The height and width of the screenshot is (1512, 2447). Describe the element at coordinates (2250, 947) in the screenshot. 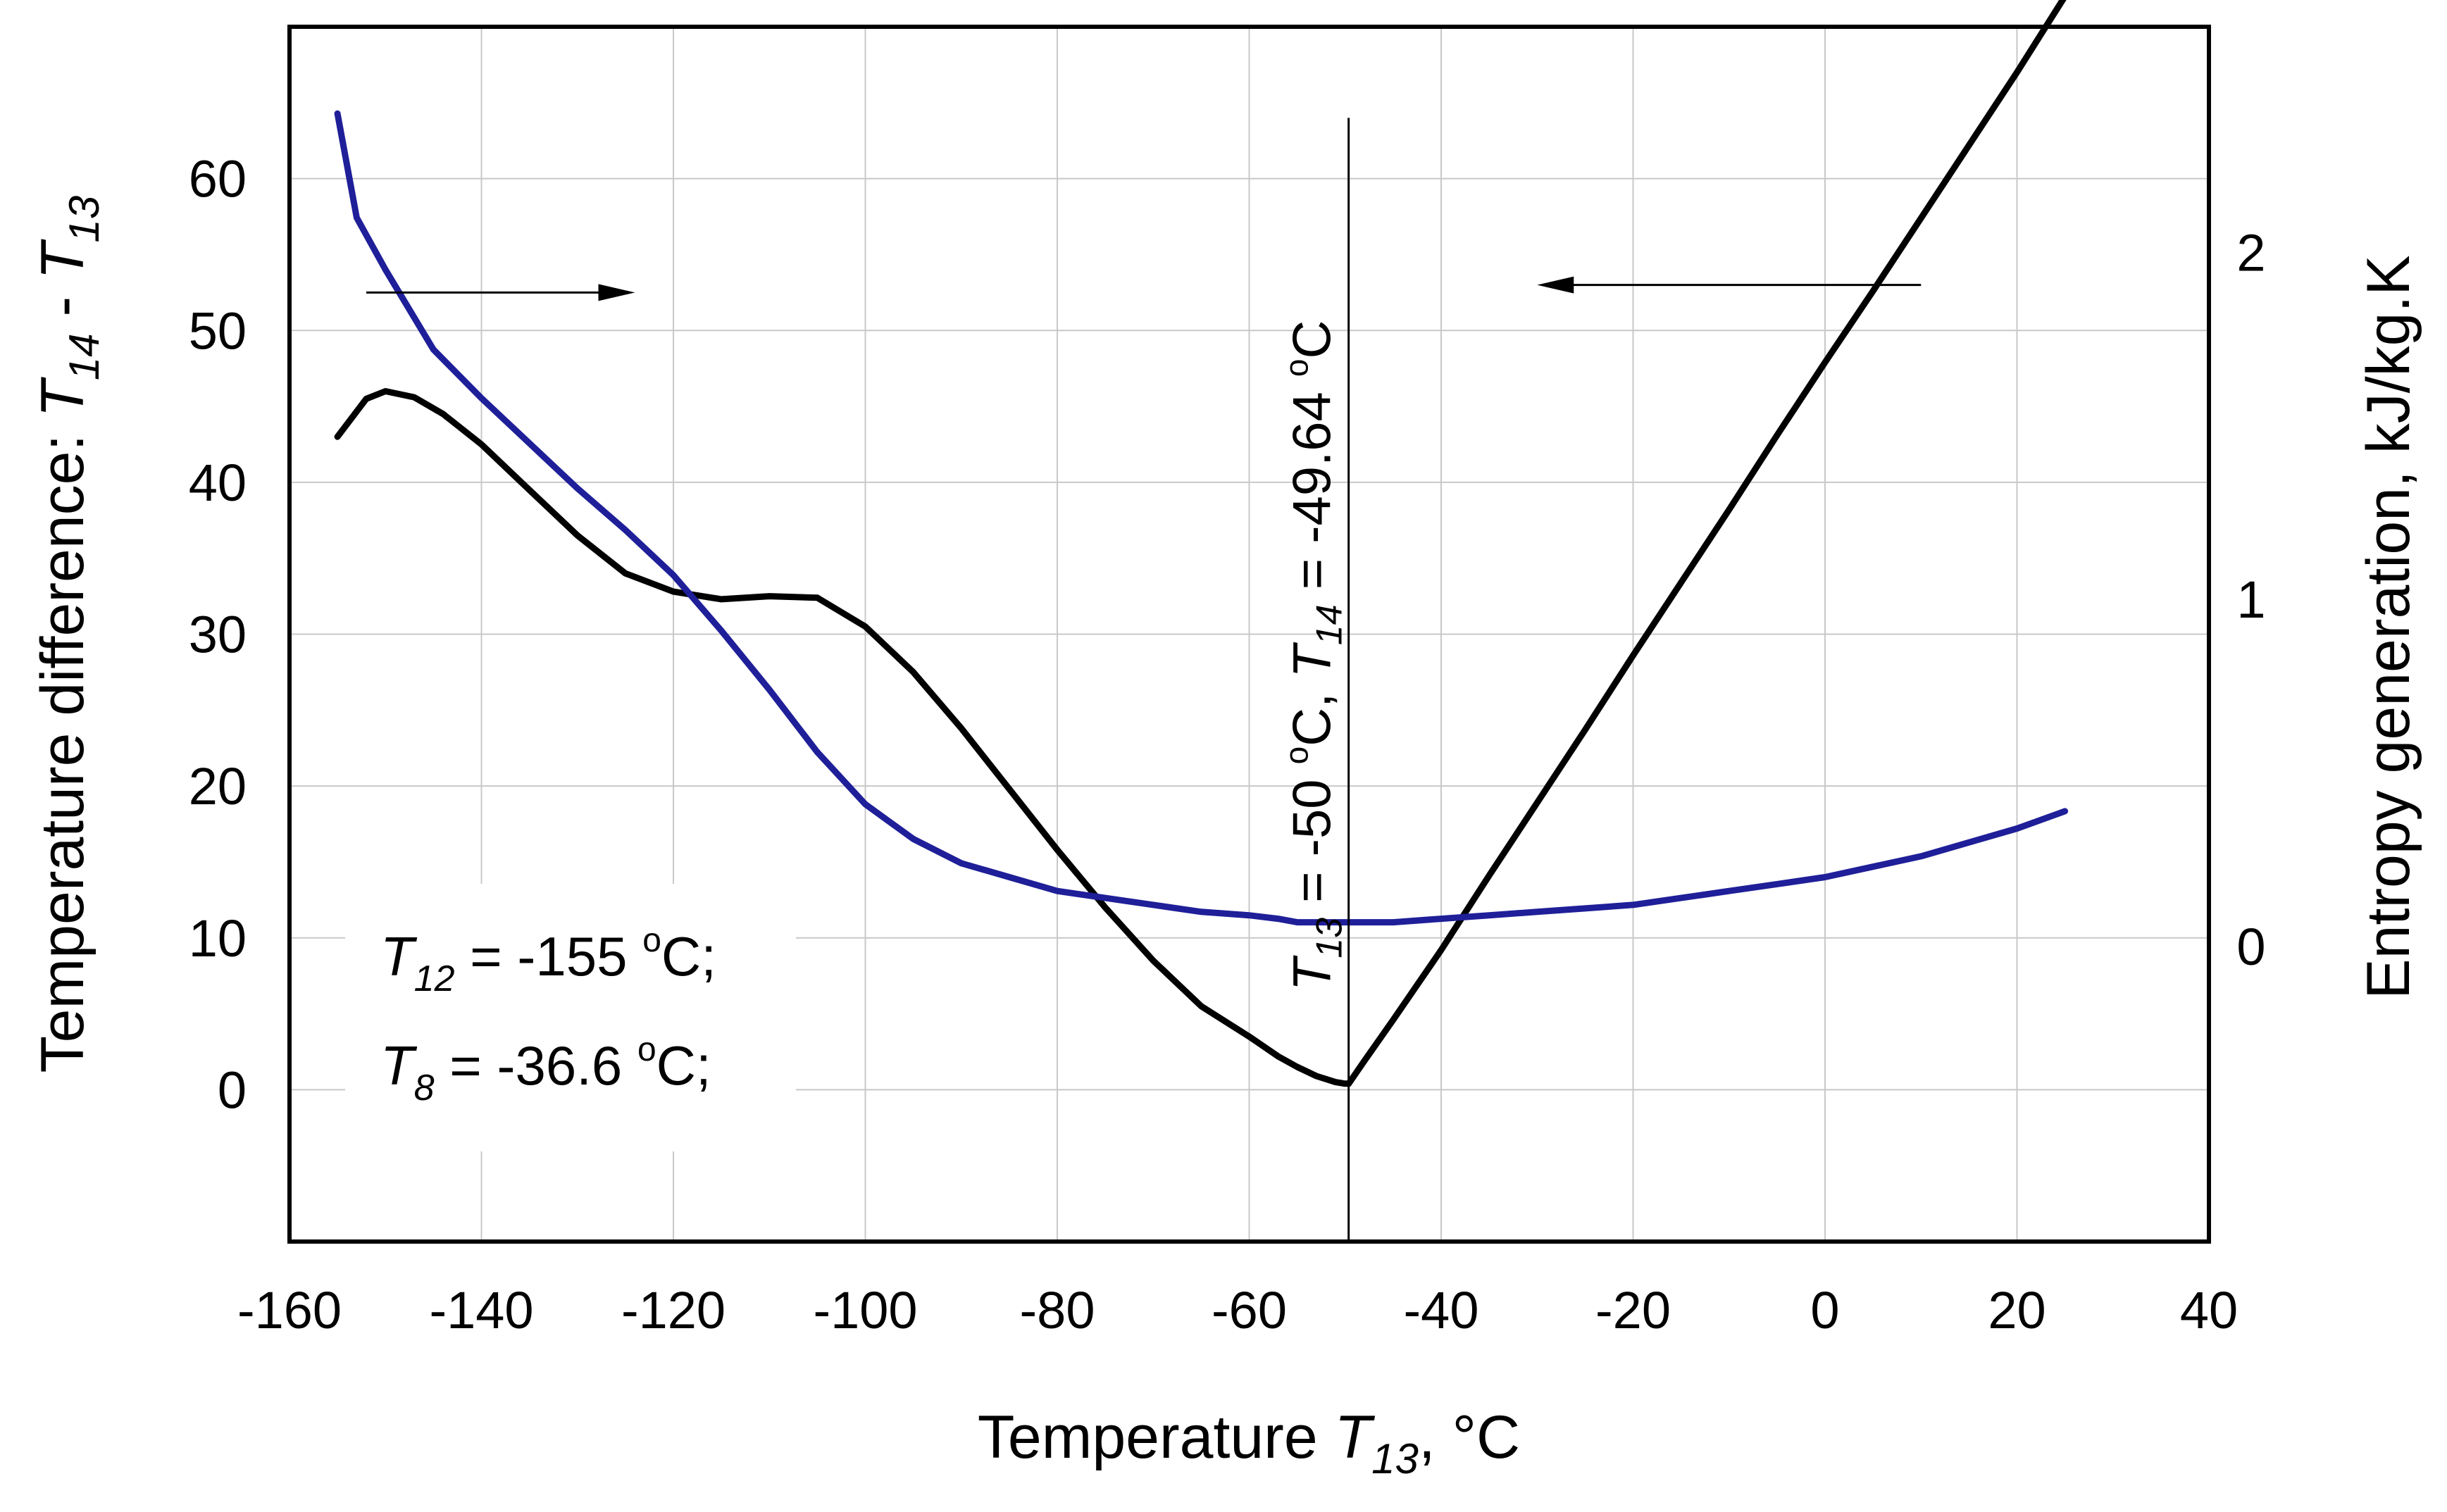

I see `y-right-tick-label: 0` at that location.